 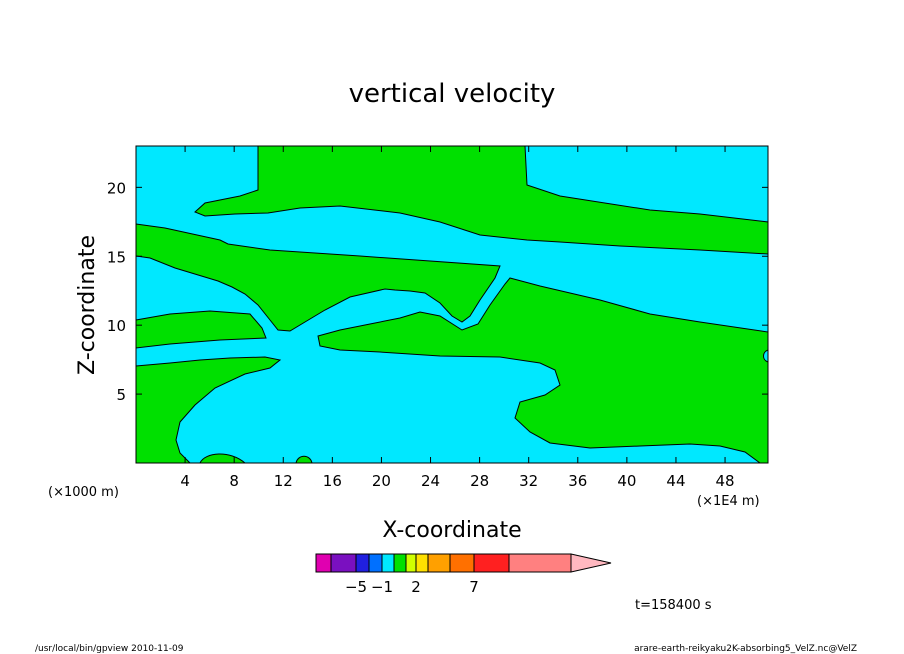 I want to click on x-tick-label: 16, so click(x=332, y=481).